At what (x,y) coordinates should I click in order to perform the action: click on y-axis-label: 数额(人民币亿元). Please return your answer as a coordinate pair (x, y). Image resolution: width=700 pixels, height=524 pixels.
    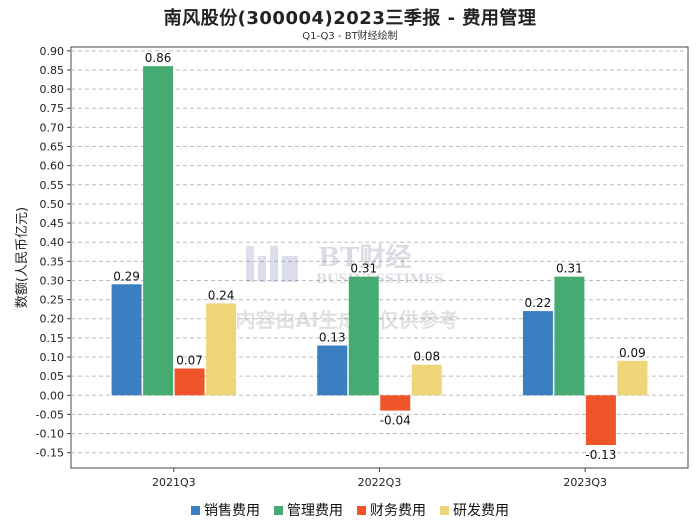
    Looking at the image, I should click on (22, 257).